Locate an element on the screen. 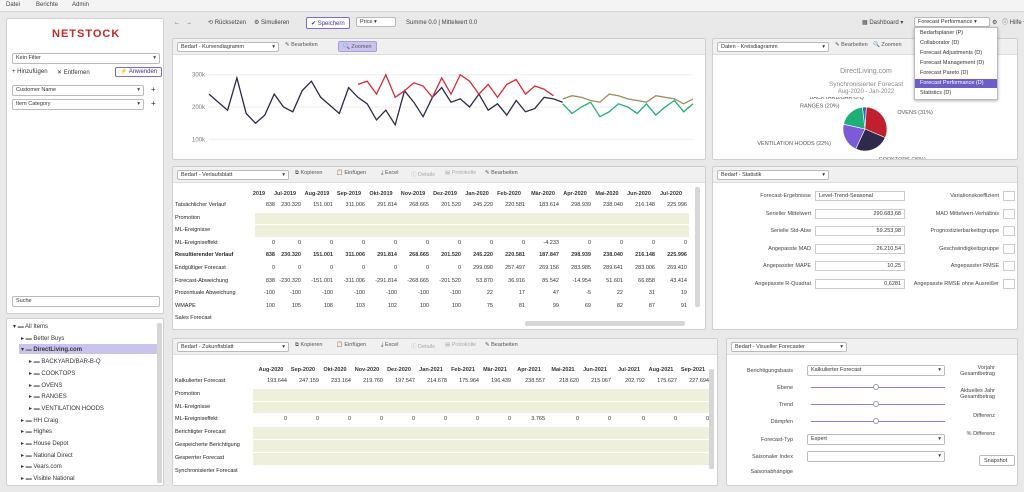  visual-forecaster-selector: Bedarf - Visueller Forecaster ▾ is located at coordinates (789, 347).